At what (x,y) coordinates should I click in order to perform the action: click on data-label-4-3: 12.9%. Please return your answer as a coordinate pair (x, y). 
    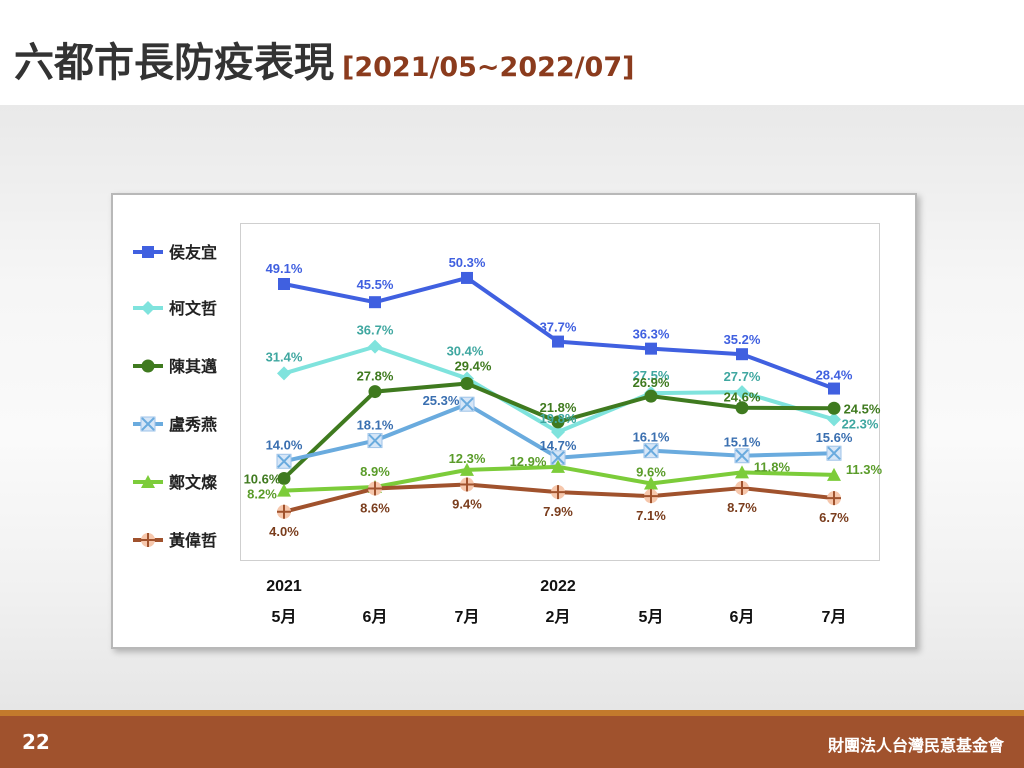
    Looking at the image, I should click on (528, 461).